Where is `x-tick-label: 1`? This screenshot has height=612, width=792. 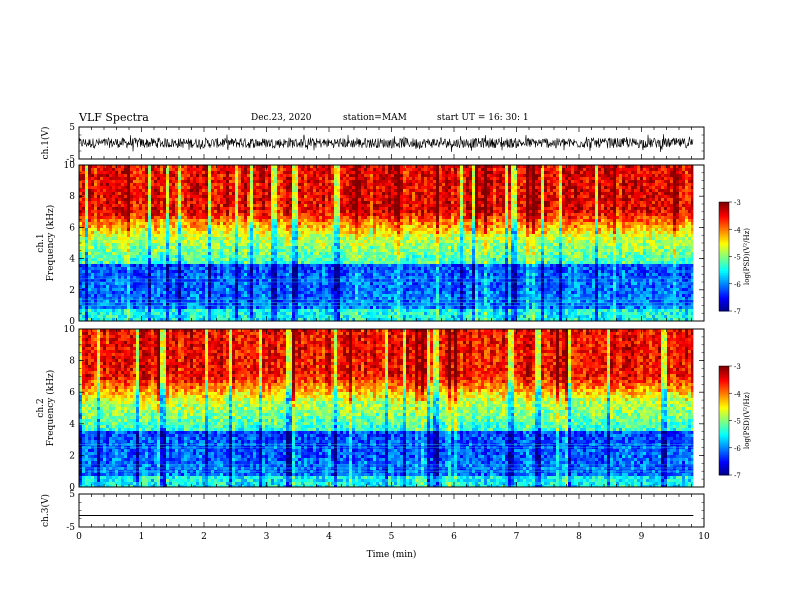 x-tick-label: 1 is located at coordinates (142, 537).